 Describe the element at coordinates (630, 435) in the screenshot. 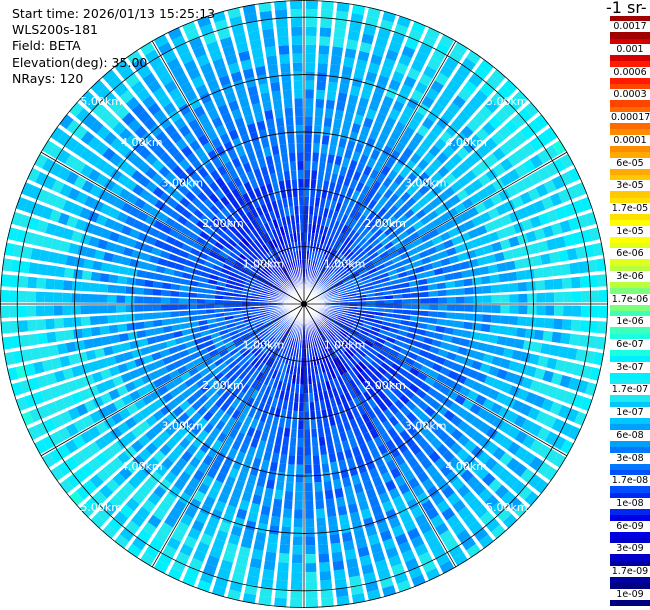

I see `colorbar-tick-label: 6e-08` at that location.